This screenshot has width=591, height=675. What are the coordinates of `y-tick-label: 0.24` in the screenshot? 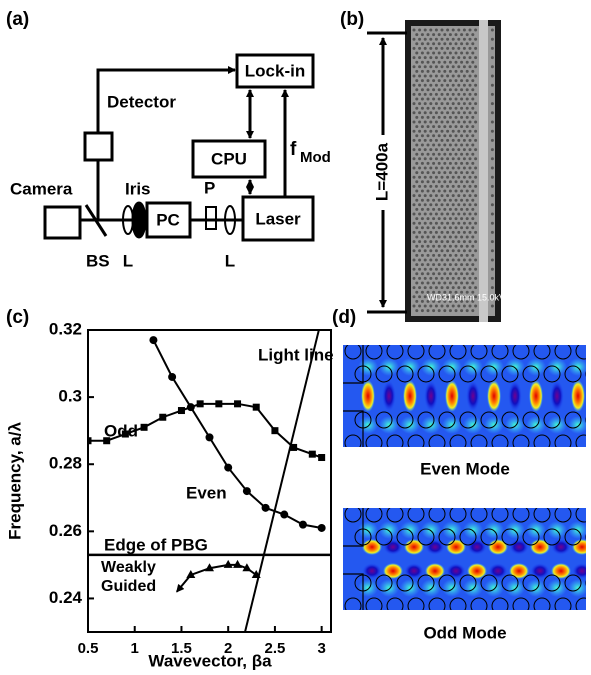 It's located at (66, 597).